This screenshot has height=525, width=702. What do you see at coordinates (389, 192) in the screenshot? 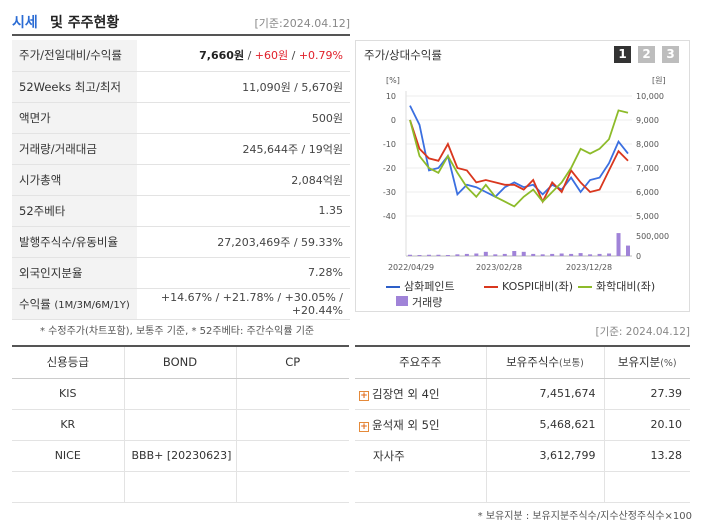
I see `y-left-tick-label: -30` at bounding box center [389, 192].